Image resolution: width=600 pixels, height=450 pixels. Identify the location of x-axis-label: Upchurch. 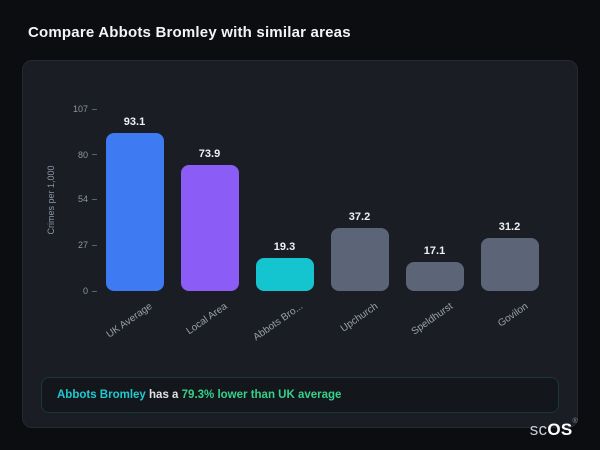
(359, 318).